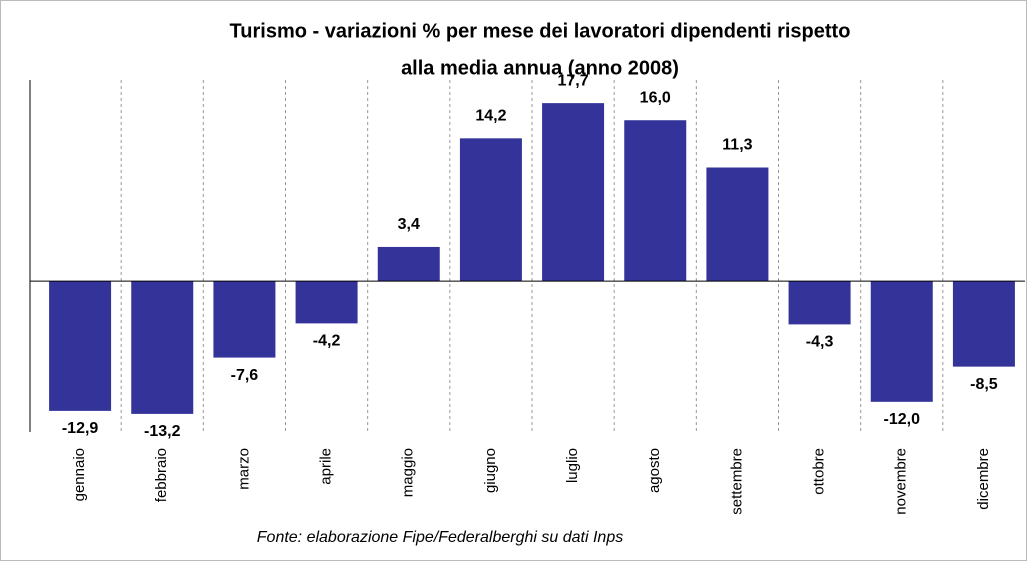 The height and width of the screenshot is (561, 1027). Describe the element at coordinates (162, 431) in the screenshot. I see `value-label: -13,2` at that location.